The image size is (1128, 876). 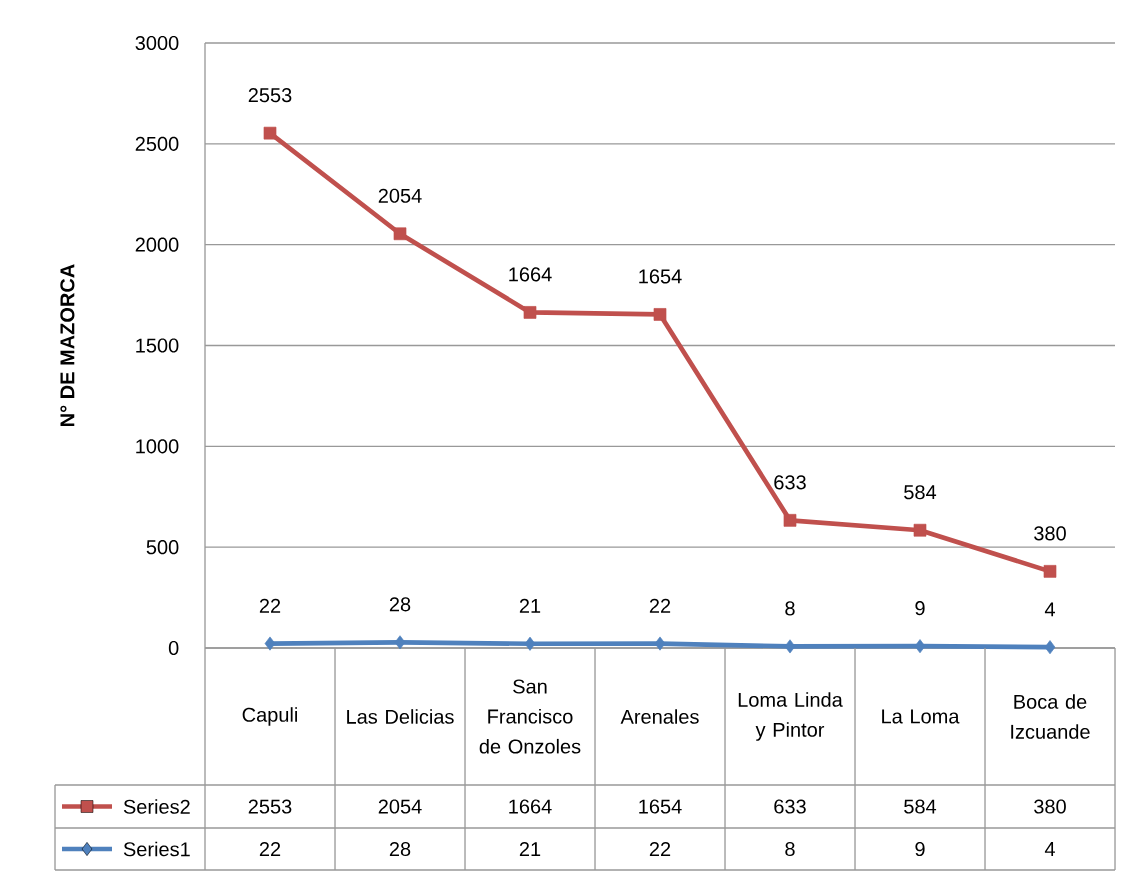 I want to click on text: 2054, so click(x=400, y=195).